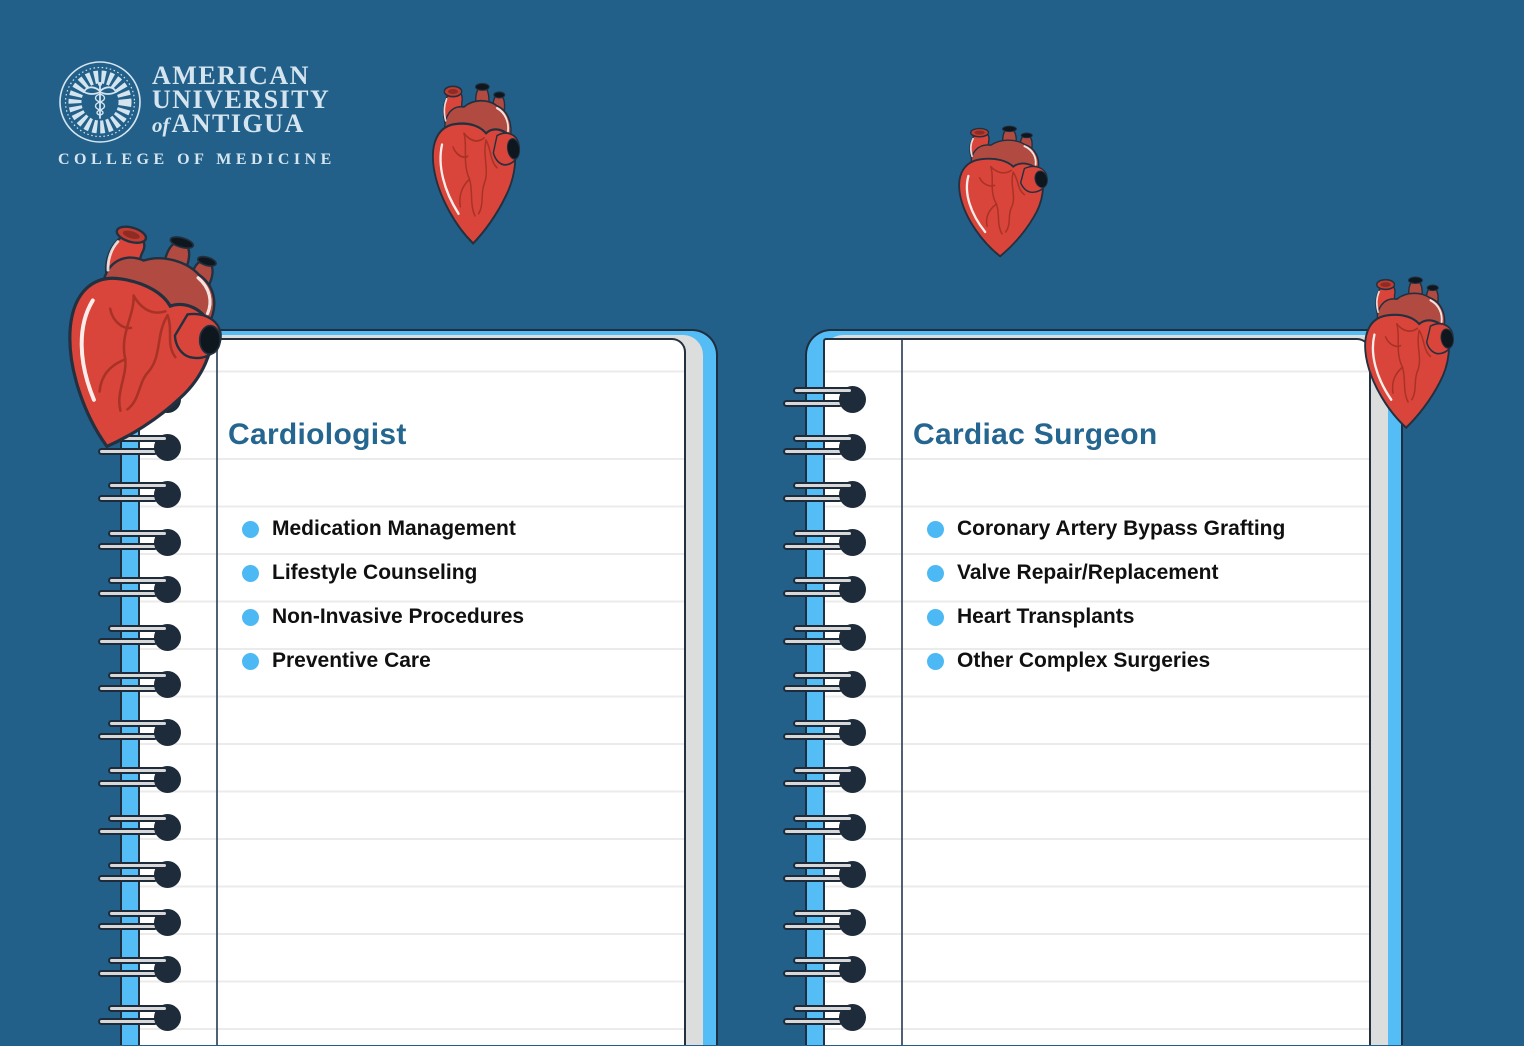  I want to click on list-item: Lifestyle Counseling, so click(451, 573).